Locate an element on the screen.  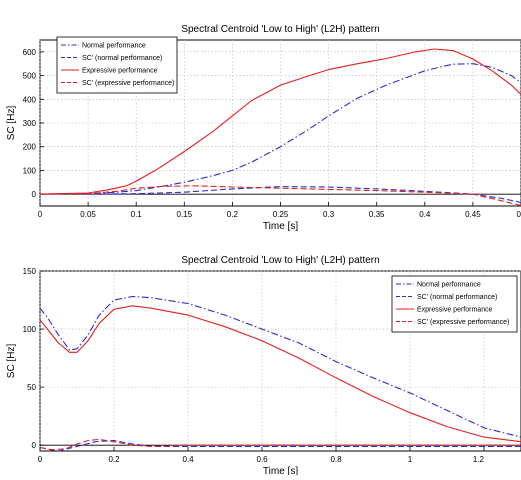
x-tick-label: 0.3 is located at coordinates (329, 214).